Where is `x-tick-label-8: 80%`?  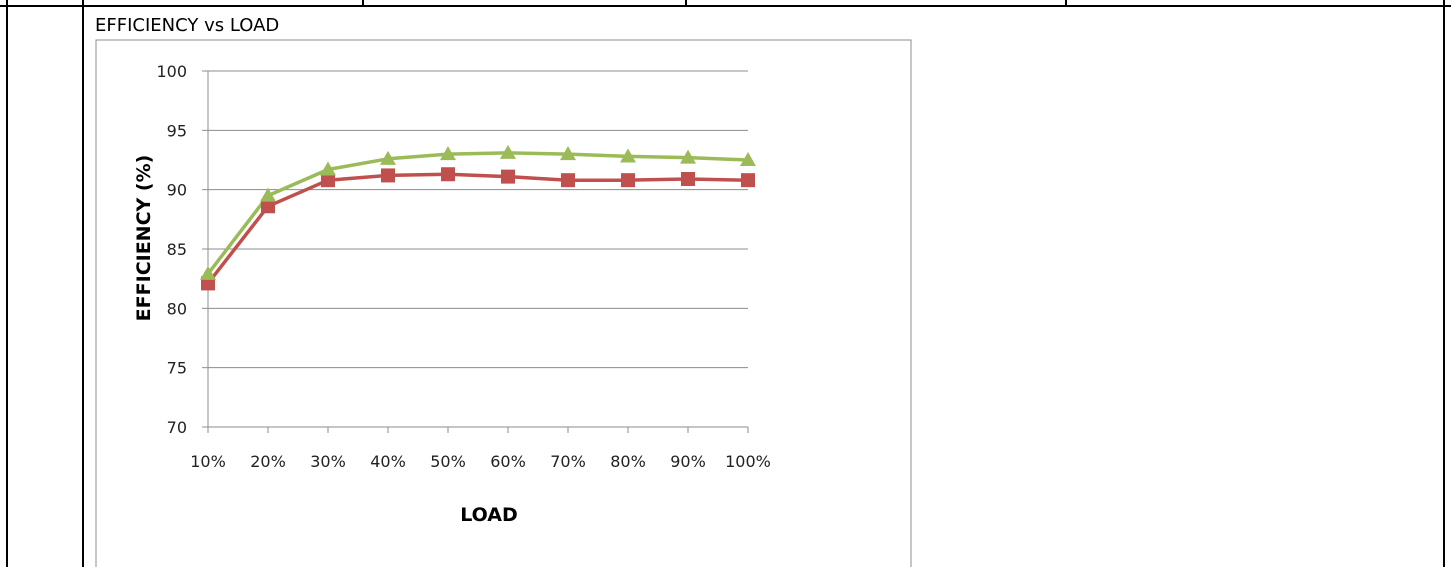
x-tick-label-8: 80% is located at coordinates (628, 461).